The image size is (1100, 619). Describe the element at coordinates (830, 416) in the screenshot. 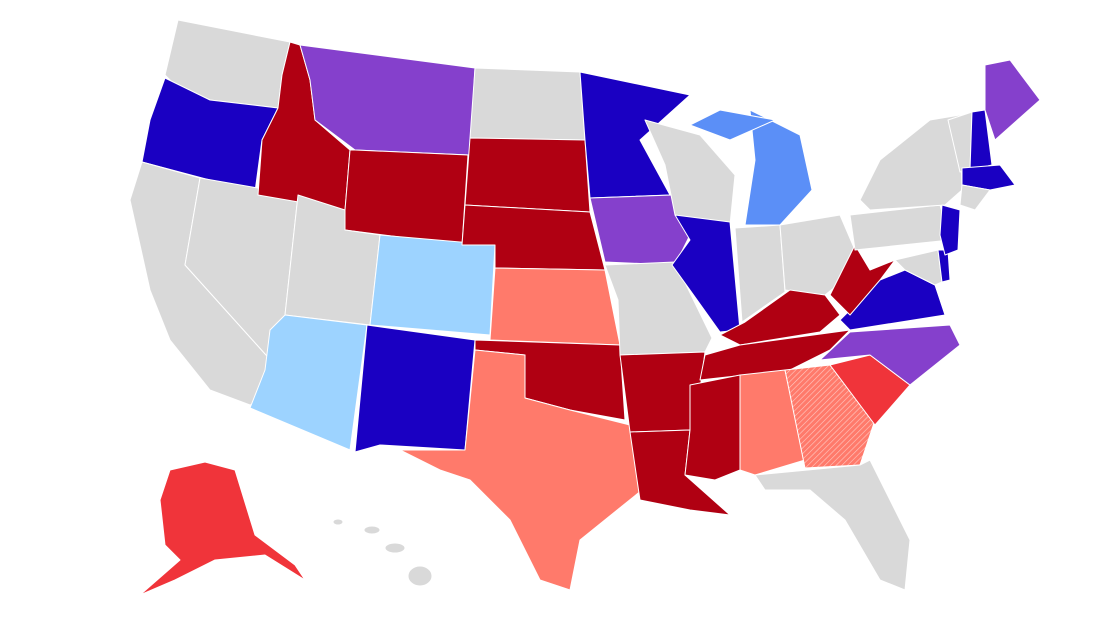

I see `state-hatch` at that location.